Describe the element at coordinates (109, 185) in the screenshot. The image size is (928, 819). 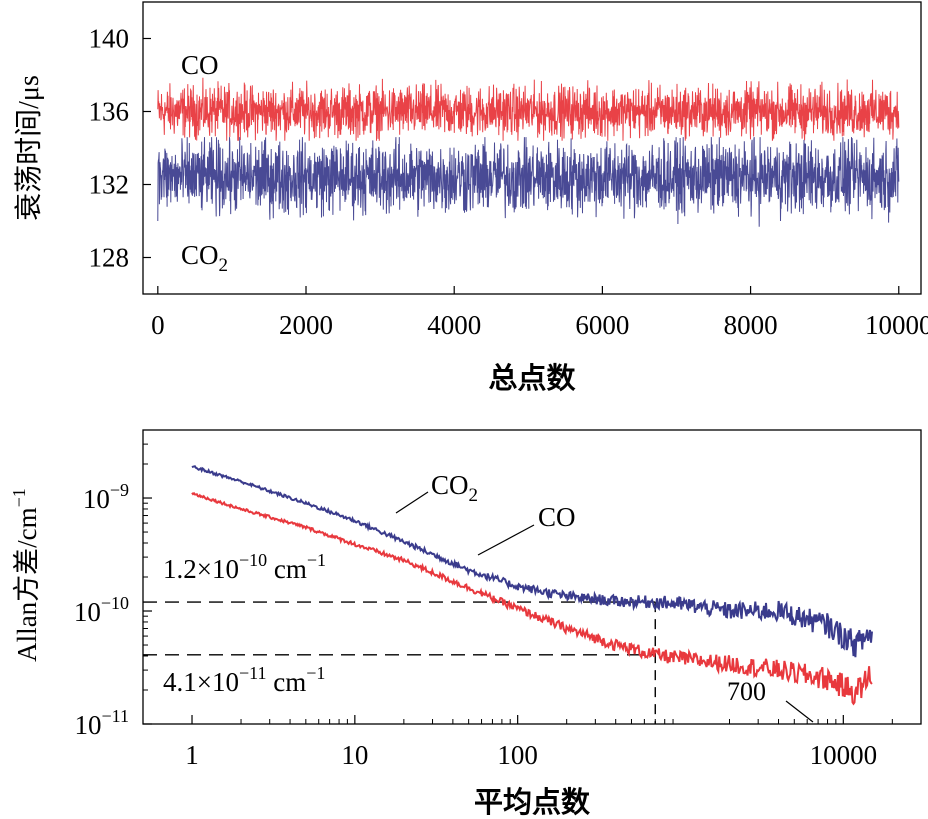
I see `y-tick-label: 132` at that location.